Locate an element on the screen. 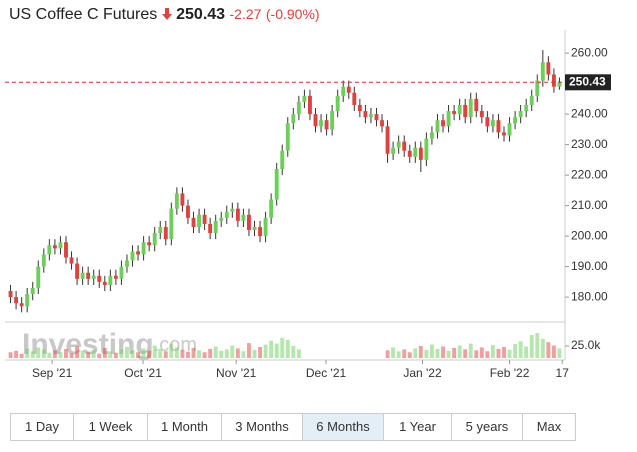 This screenshot has height=452, width=637. range-button: 1 Week is located at coordinates (111, 427).